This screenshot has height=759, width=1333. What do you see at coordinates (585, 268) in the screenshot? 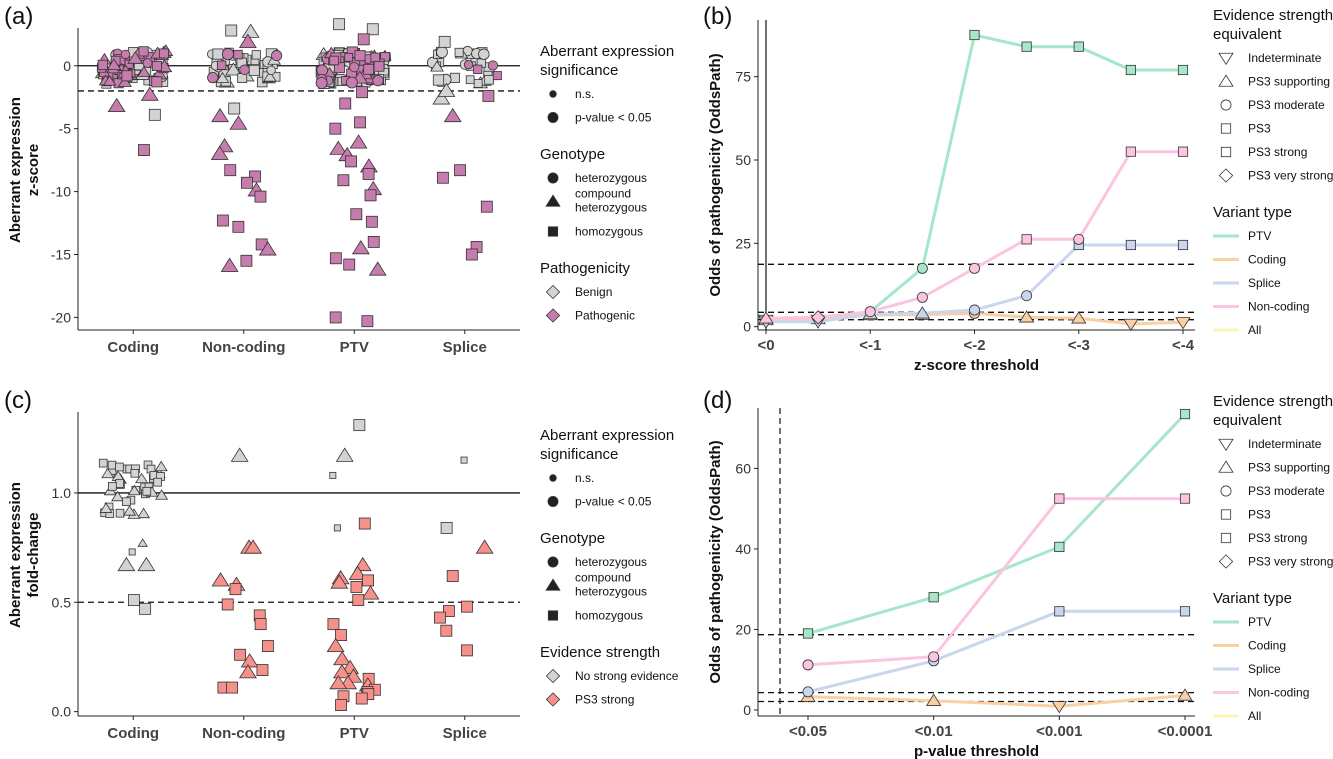
I see `legend-title: Pathogenicity` at bounding box center [585, 268].